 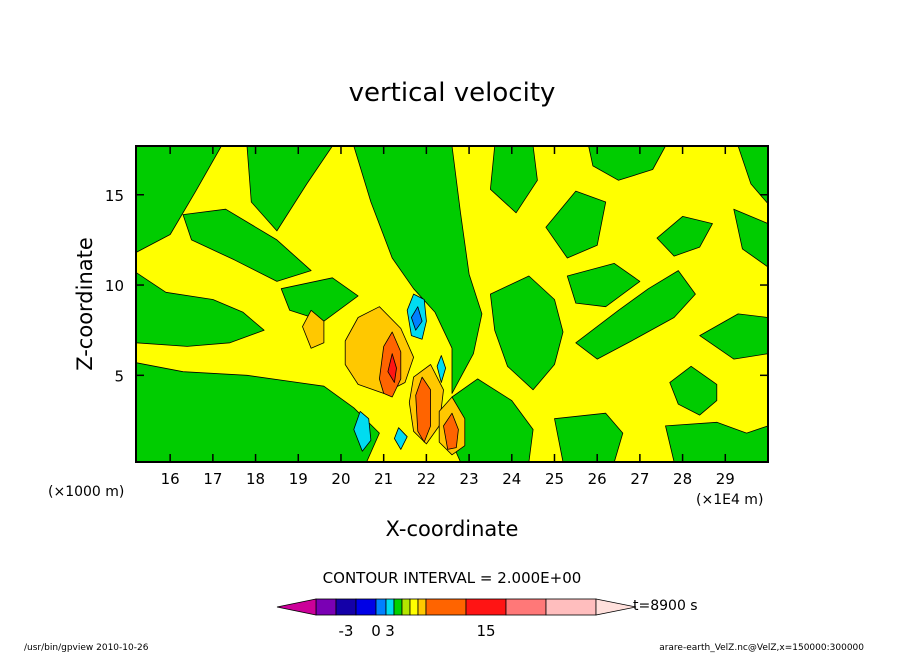 I want to click on x-tick-label: 27, so click(x=639, y=479).